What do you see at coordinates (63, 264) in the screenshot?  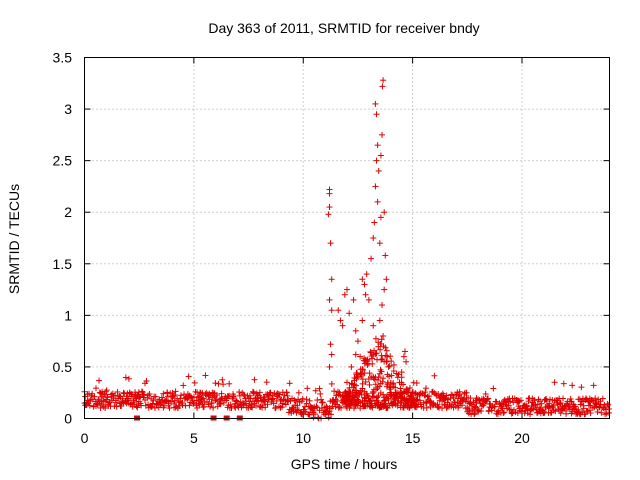 I see `y-tick-label: 1.5` at bounding box center [63, 264].